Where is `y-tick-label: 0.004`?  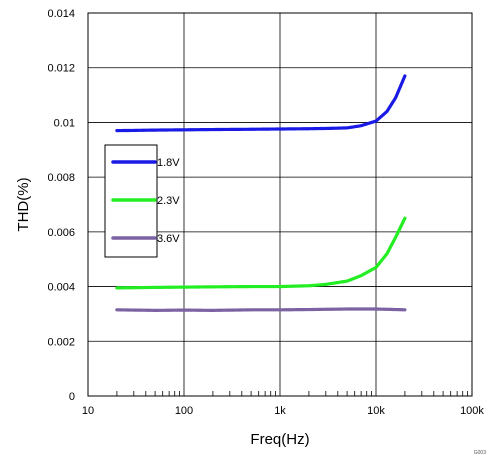 y-tick-label: 0.004 is located at coordinates (61, 288).